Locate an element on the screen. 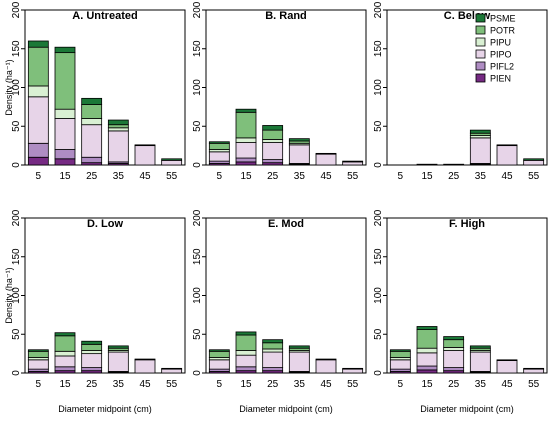  panel-b-rand-xtick-label: 45 is located at coordinates (326, 176).